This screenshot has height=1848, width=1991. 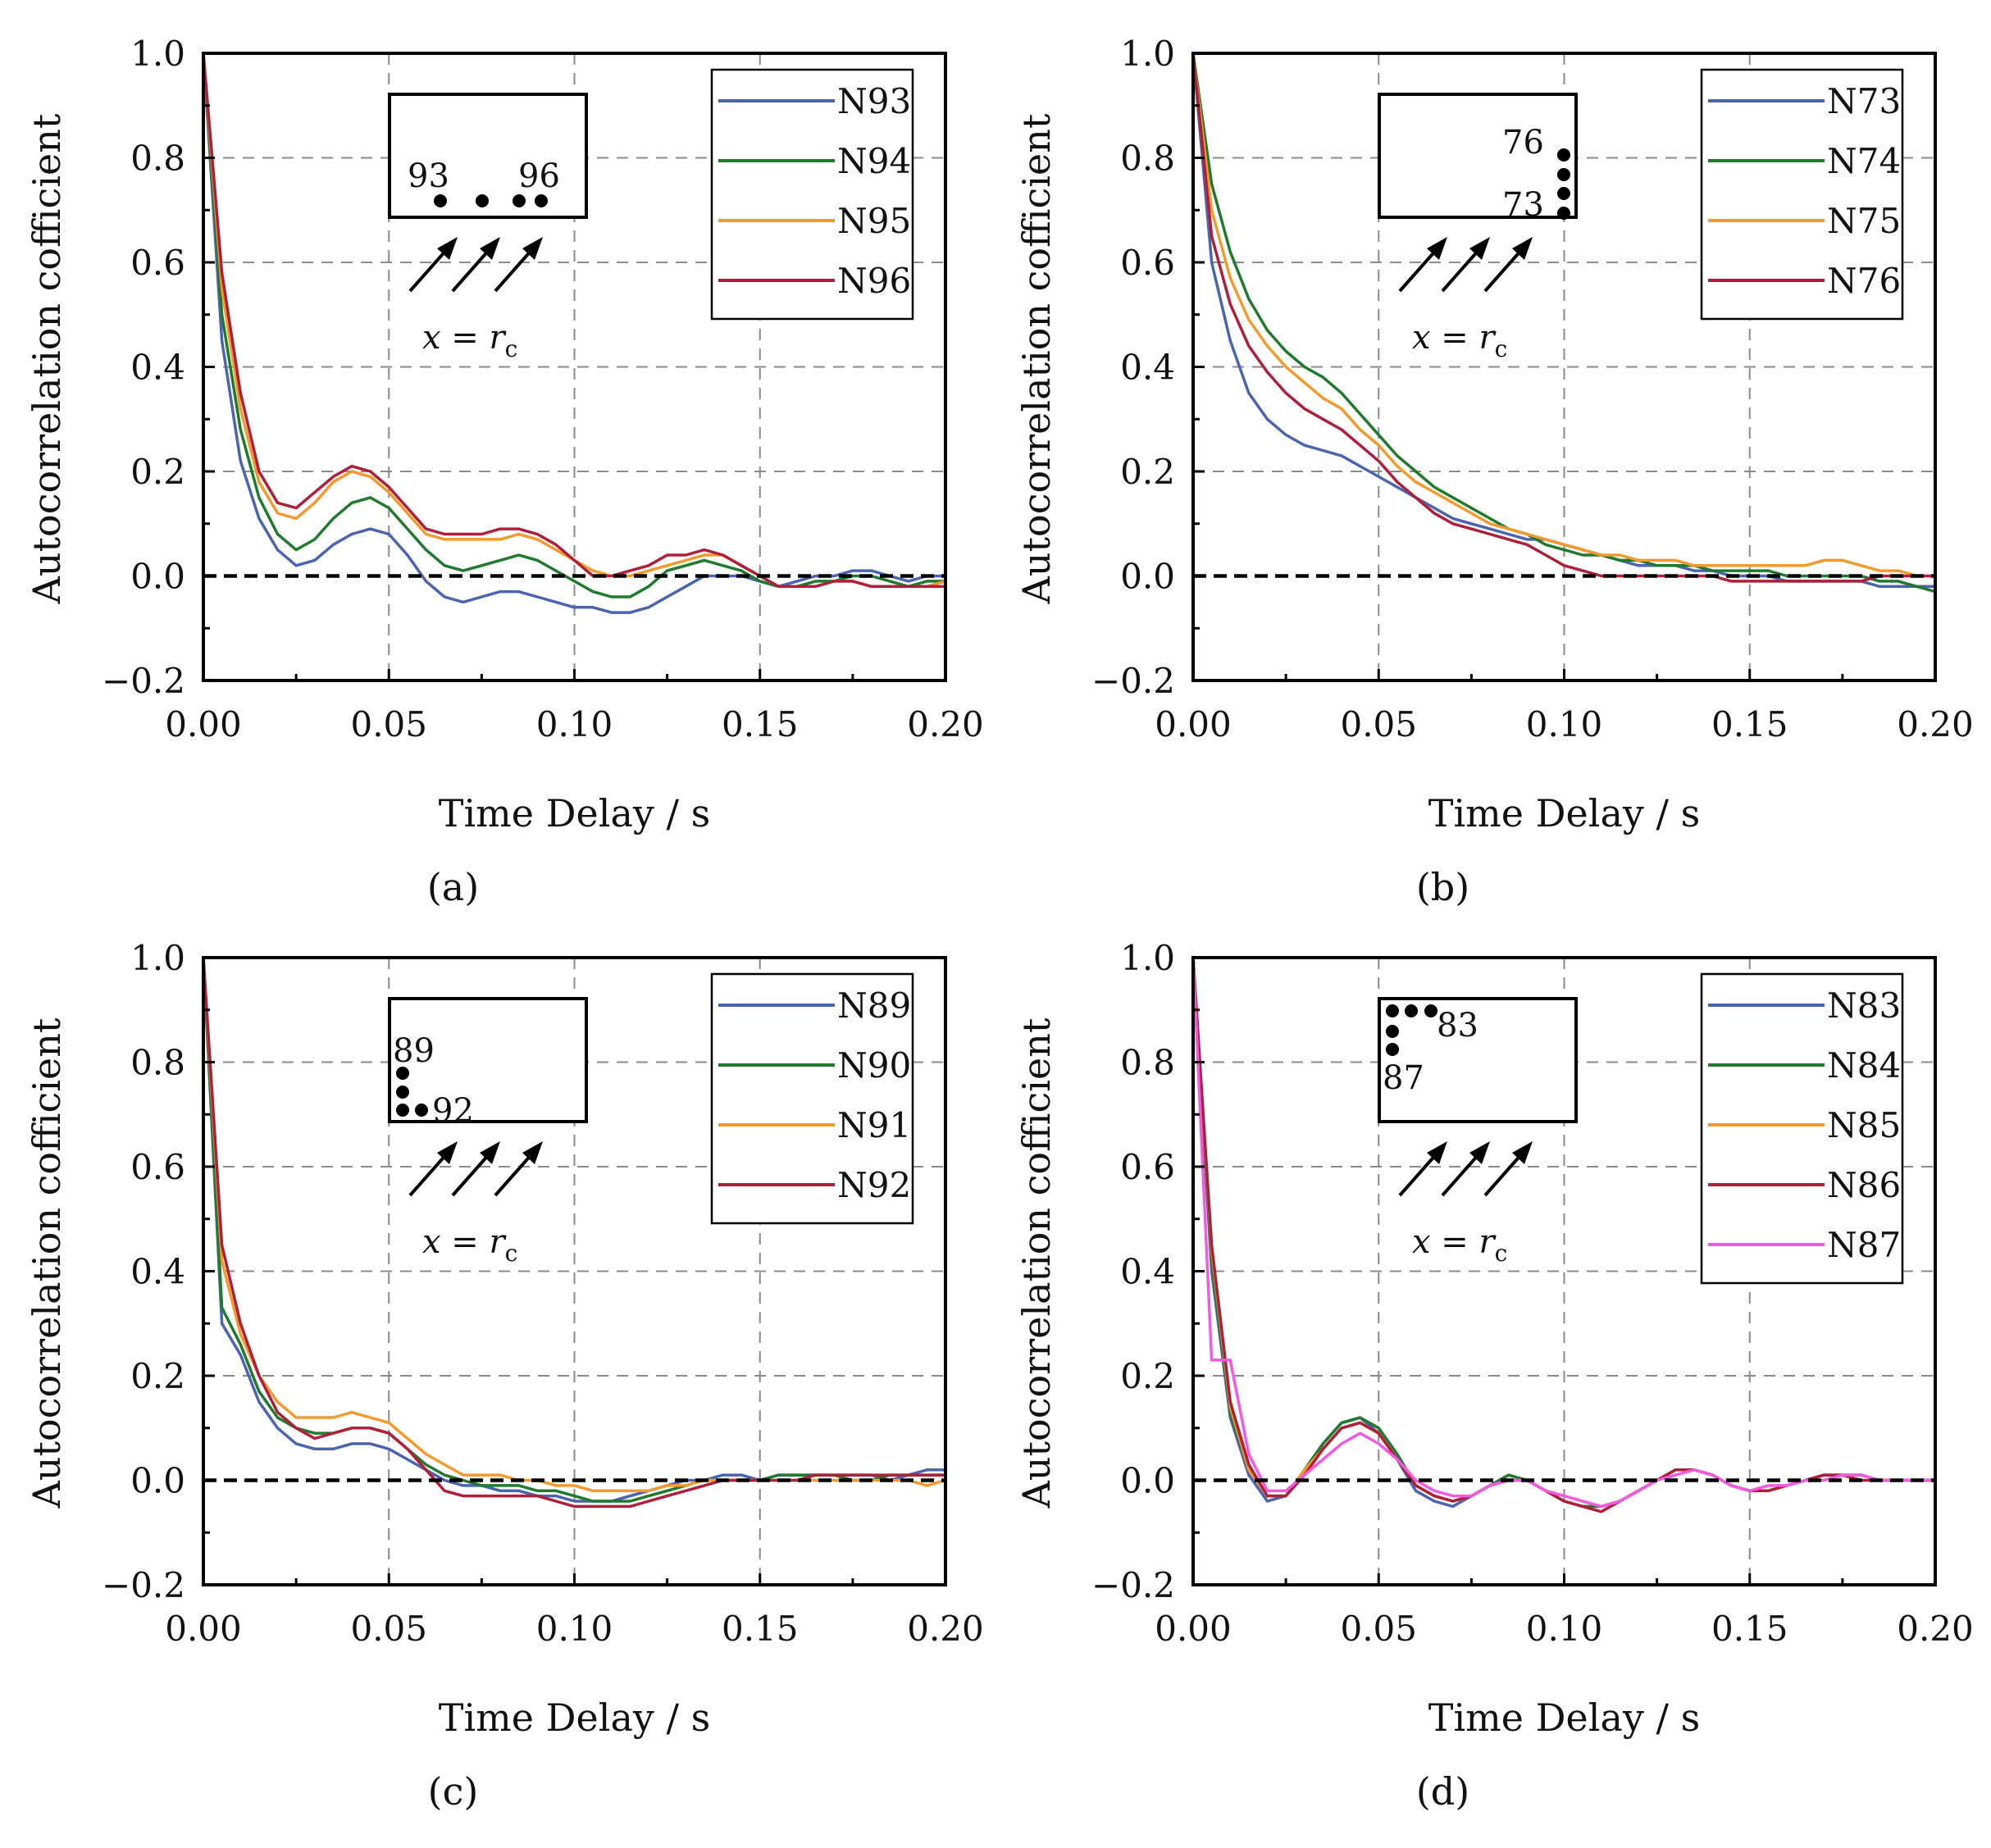 What do you see at coordinates (874, 221) in the screenshot?
I see `legend-label-n95: N95` at bounding box center [874, 221].